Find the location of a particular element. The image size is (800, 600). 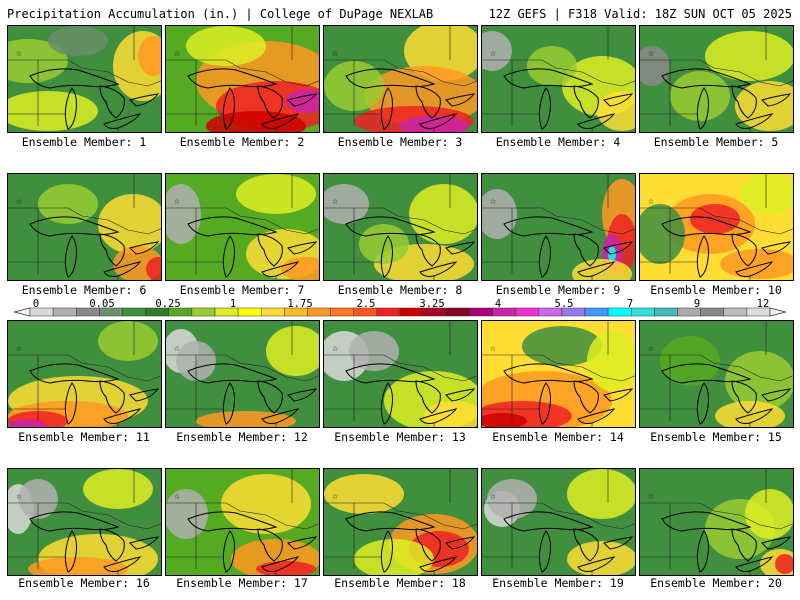

ensemble-member-label: Ensemble Member: 5 is located at coordinates (716, 142).